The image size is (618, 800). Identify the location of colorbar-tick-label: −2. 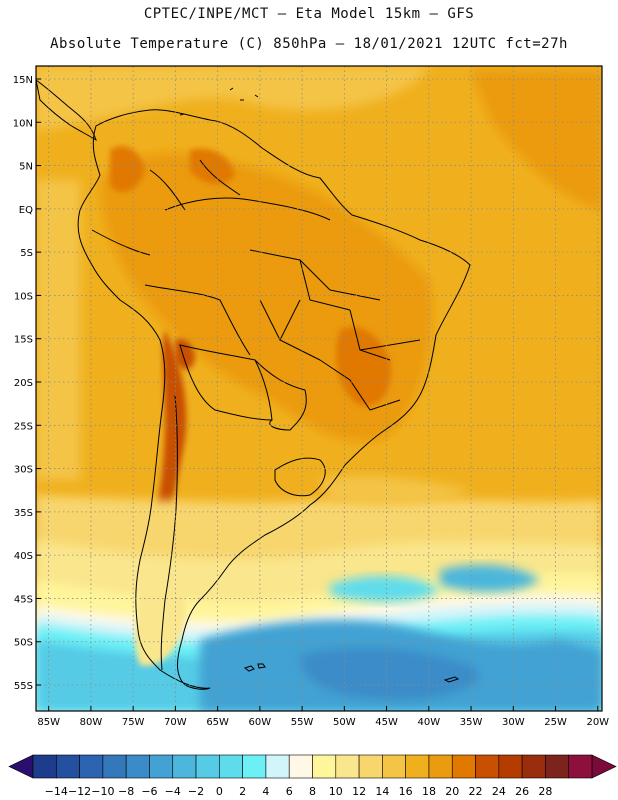
(196, 791).